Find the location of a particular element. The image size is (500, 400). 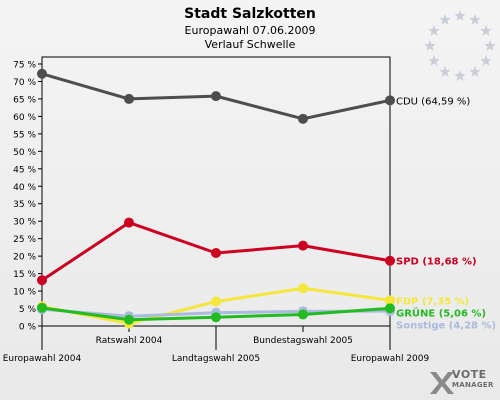

eu-stars-icon is located at coordinates (460, 45).